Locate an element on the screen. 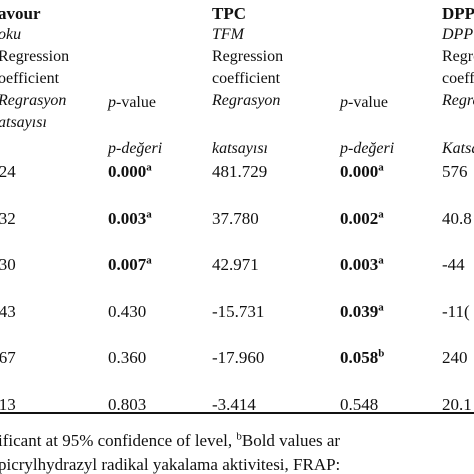 The height and width of the screenshot is (474, 474). flavour-pvalue-cell-value: 0.360 is located at coordinates (127, 357).